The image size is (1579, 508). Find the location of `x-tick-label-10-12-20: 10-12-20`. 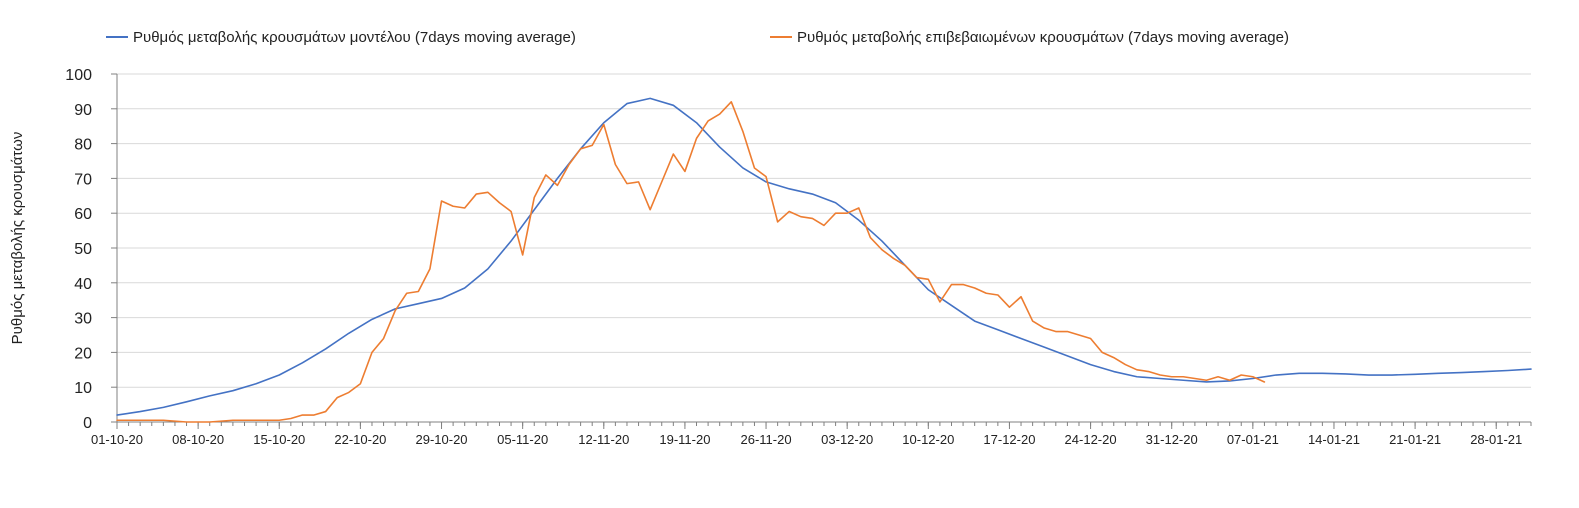

x-tick-label-10-12-20: 10-12-20 is located at coordinates (928, 439).